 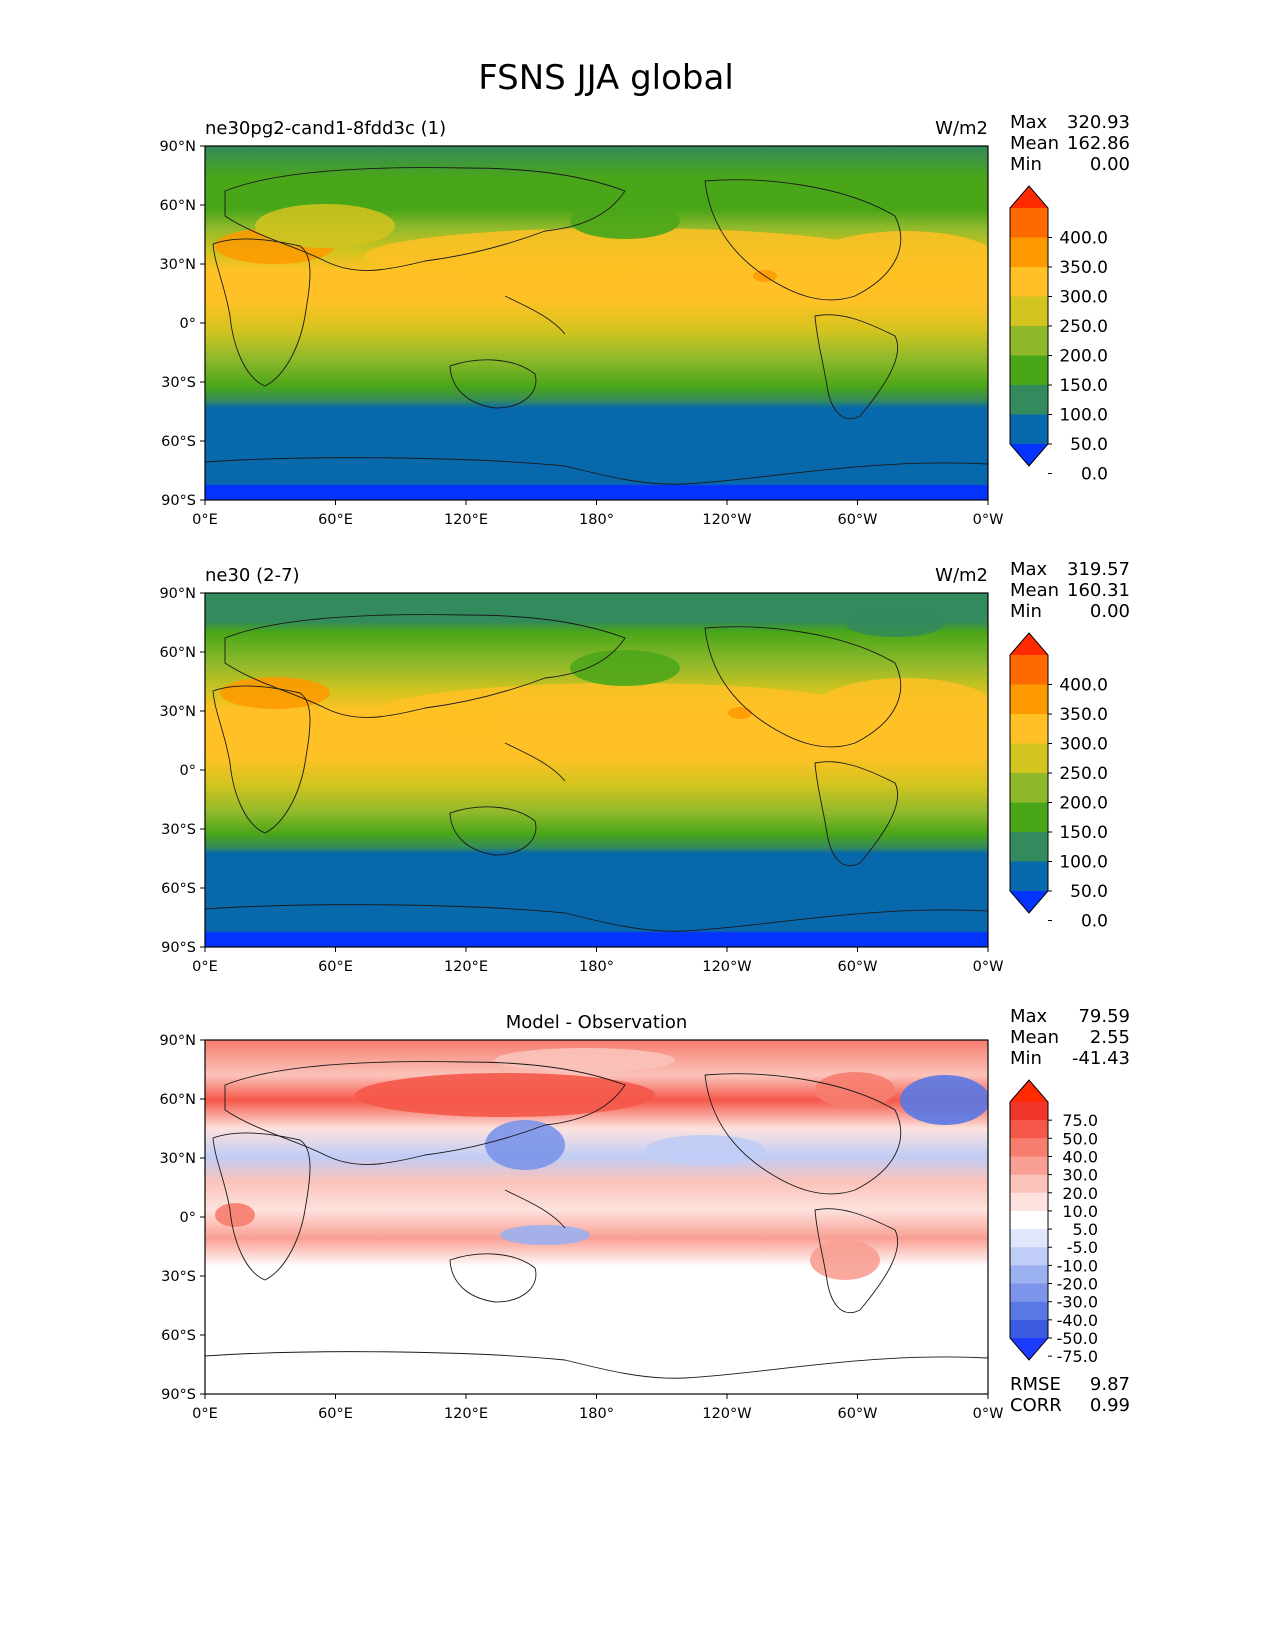 I want to click on units-label: W/m2, so click(x=961, y=128).